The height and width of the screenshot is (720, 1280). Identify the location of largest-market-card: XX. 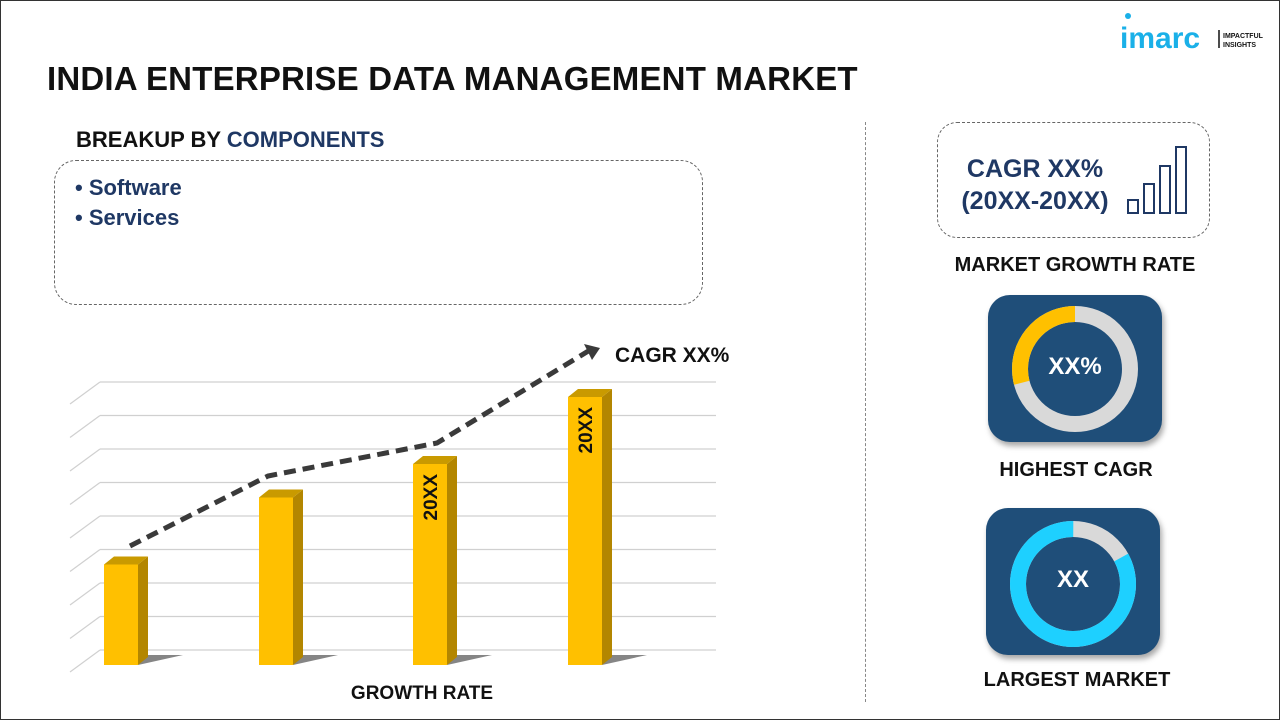
(1073, 581).